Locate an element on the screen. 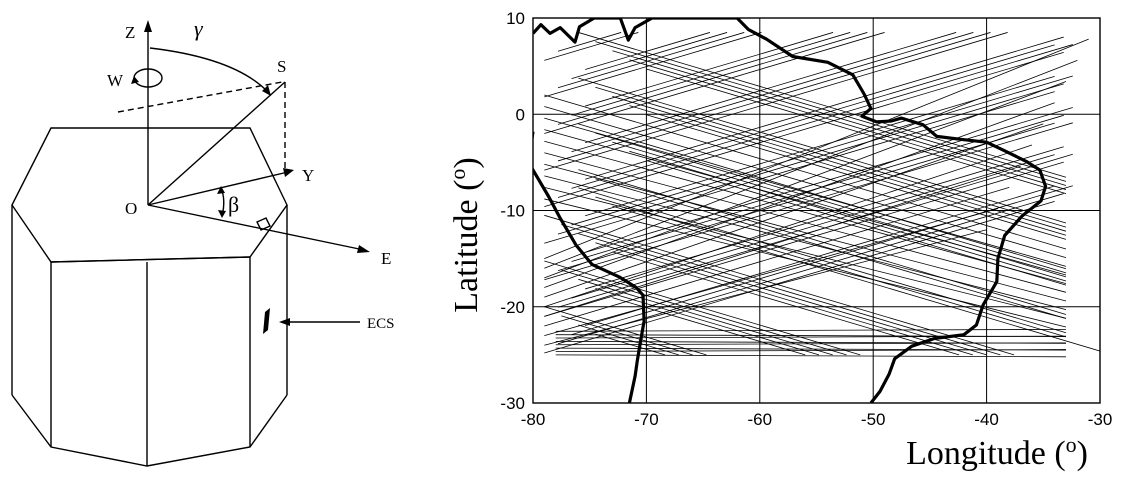 The image size is (1123, 478). x-tick-label: -50 is located at coordinates (873, 419).